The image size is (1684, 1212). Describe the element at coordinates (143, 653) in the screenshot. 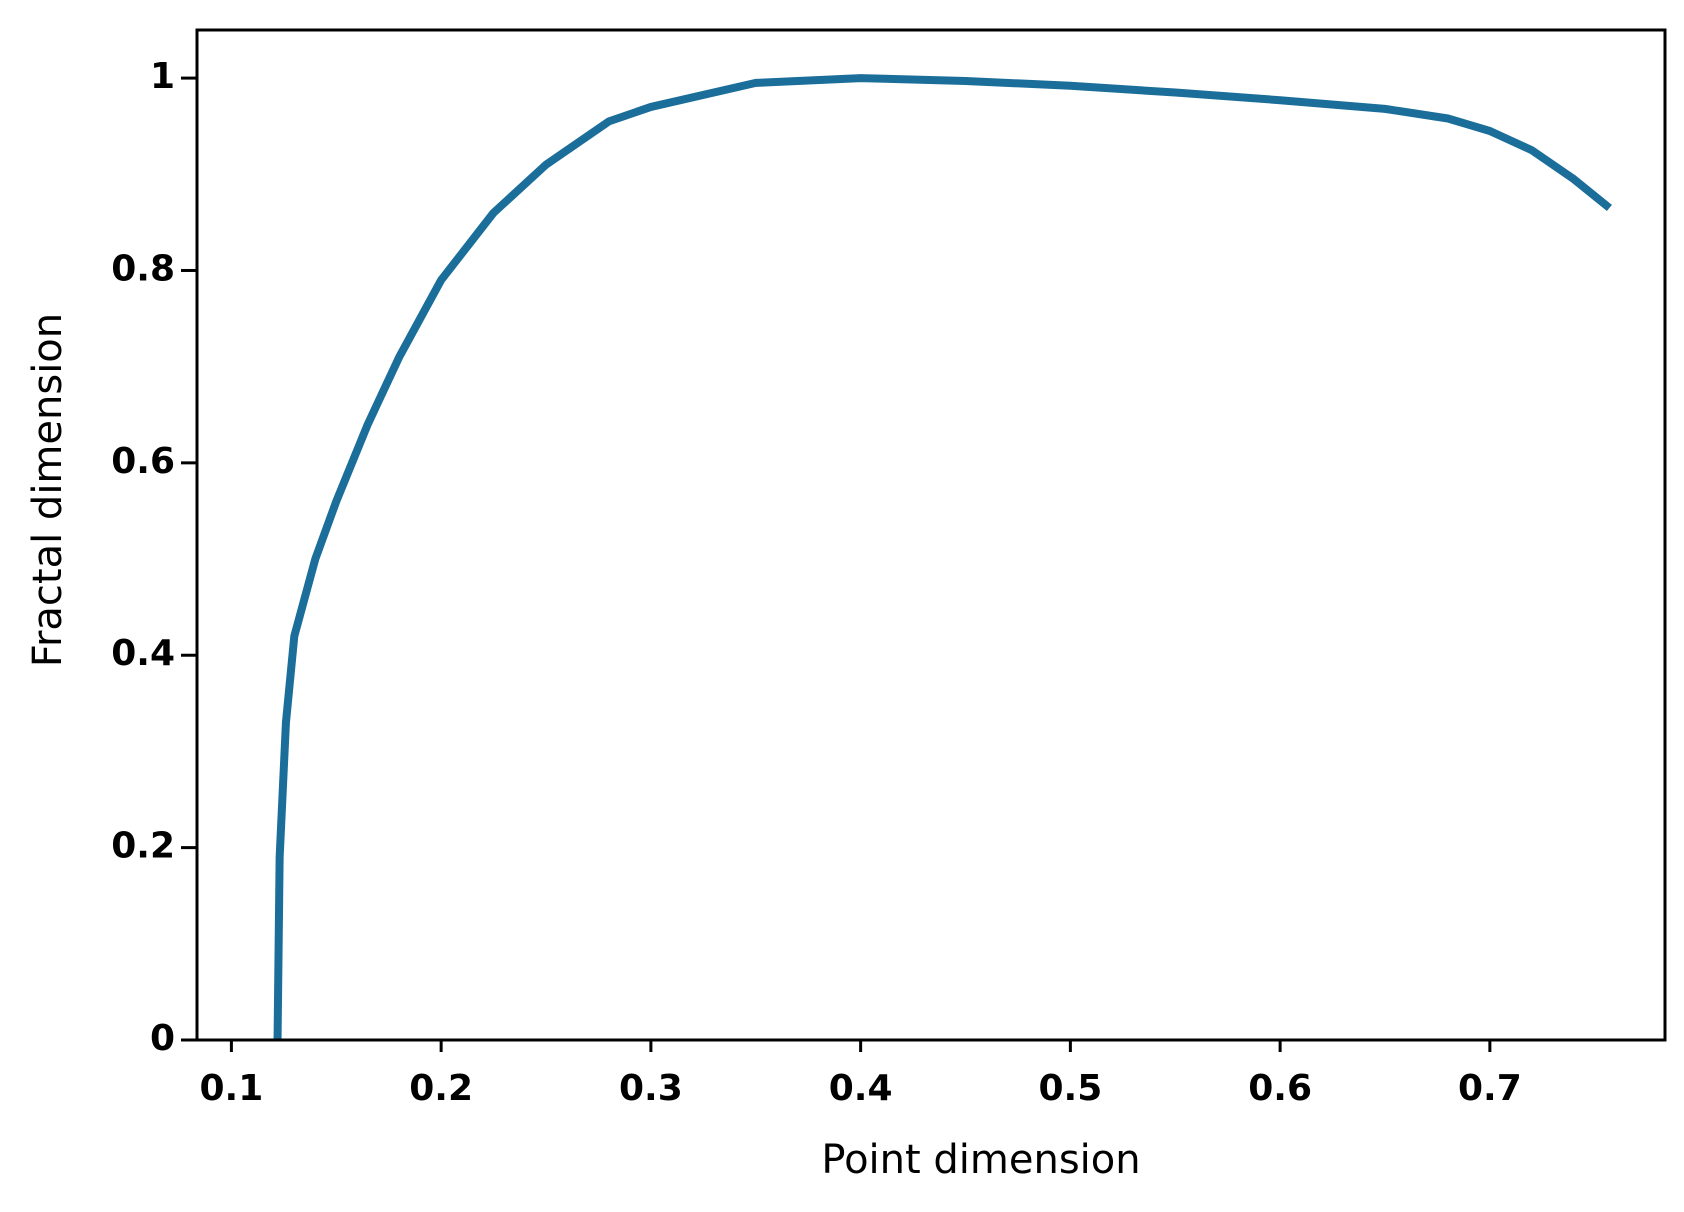

I see `y-tick-label: 0.4` at that location.